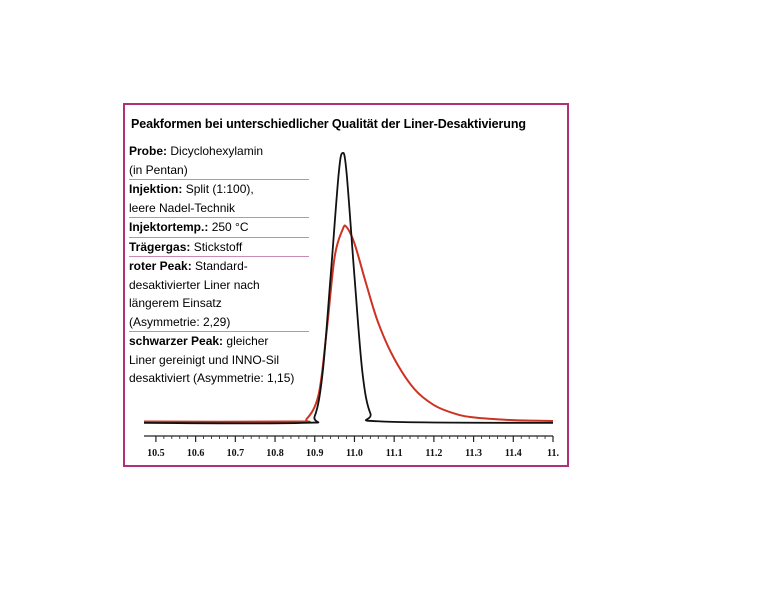  What do you see at coordinates (196, 453) in the screenshot?
I see `x-tick-label: 10.6` at bounding box center [196, 453].